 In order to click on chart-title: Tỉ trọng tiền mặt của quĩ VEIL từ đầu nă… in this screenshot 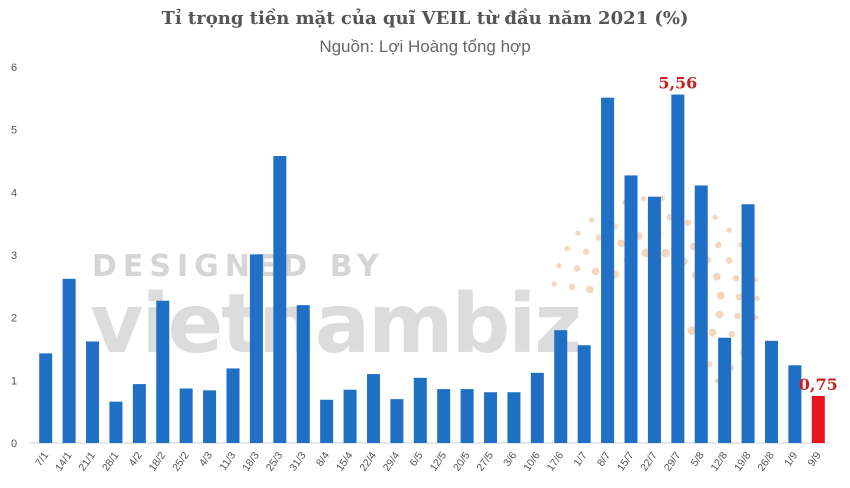, I will do `click(424, 18)`.